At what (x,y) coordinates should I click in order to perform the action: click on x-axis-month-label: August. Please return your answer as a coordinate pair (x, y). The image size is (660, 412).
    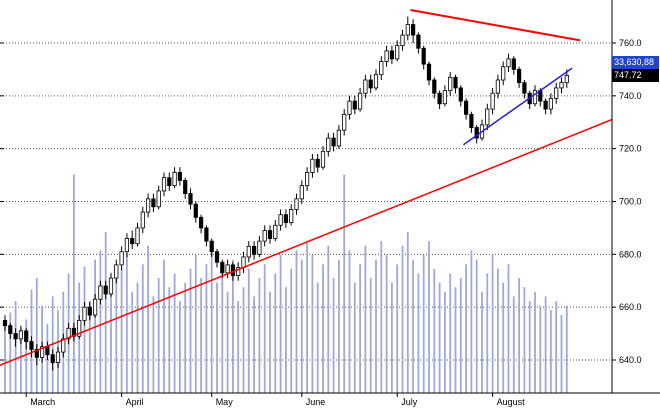
    Looking at the image, I should click on (511, 402).